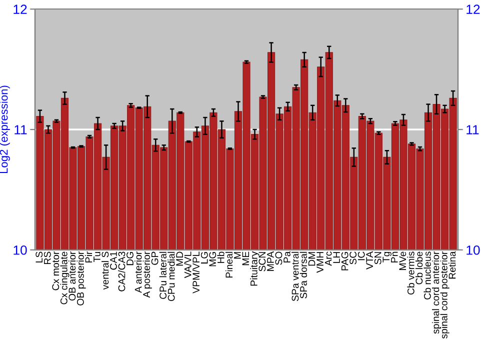  Describe the element at coordinates (437, 292) in the screenshot. I see `x-tick-label: spinal cord anterior` at that location.